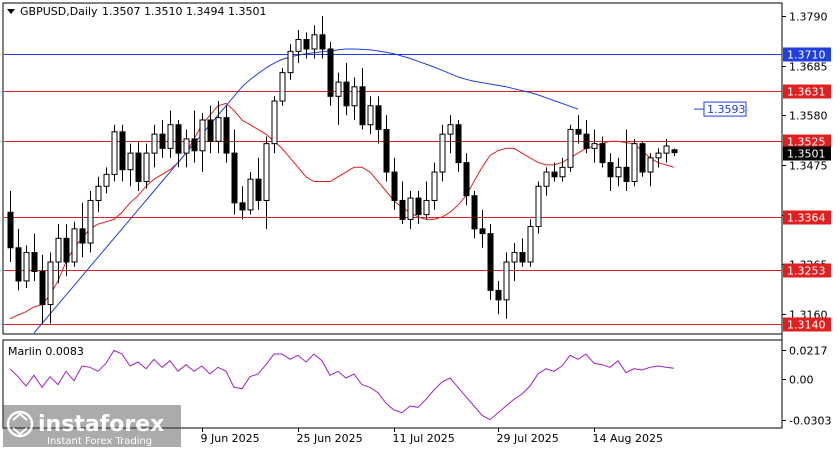  I want to click on date-label-2: 11 Jul 2025, so click(424, 438).